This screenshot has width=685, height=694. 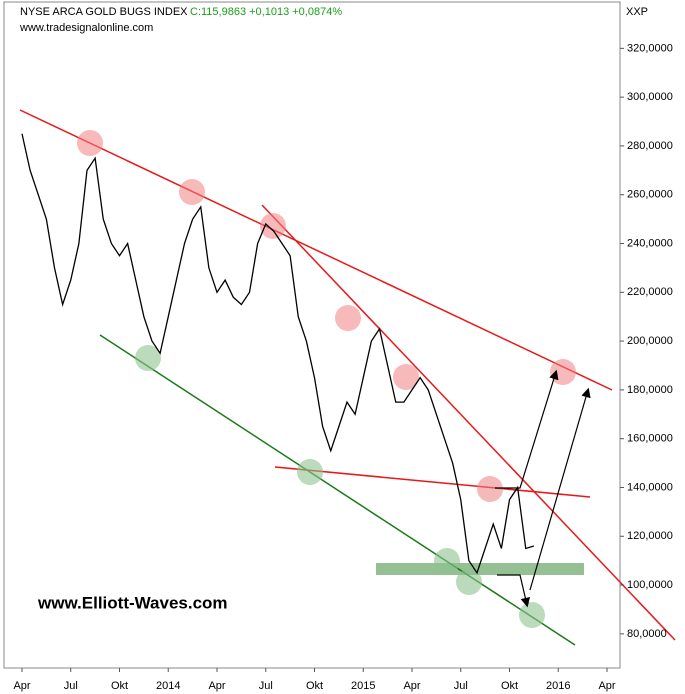 I want to click on symbol: XXP, so click(x=637, y=12).